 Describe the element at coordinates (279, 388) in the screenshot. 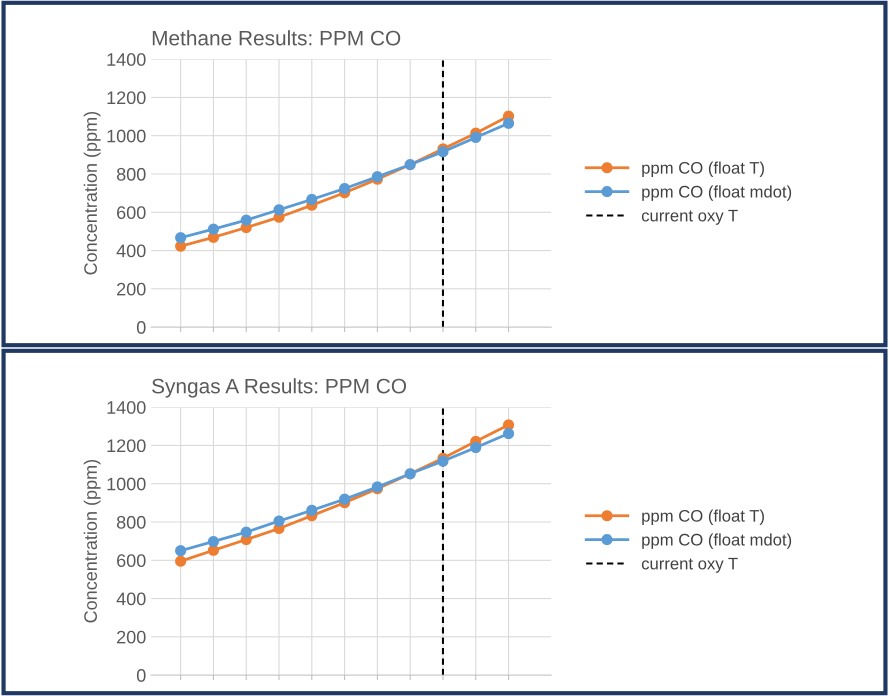

I see `chart-title: Syngas A Results: PPM CO` at that location.